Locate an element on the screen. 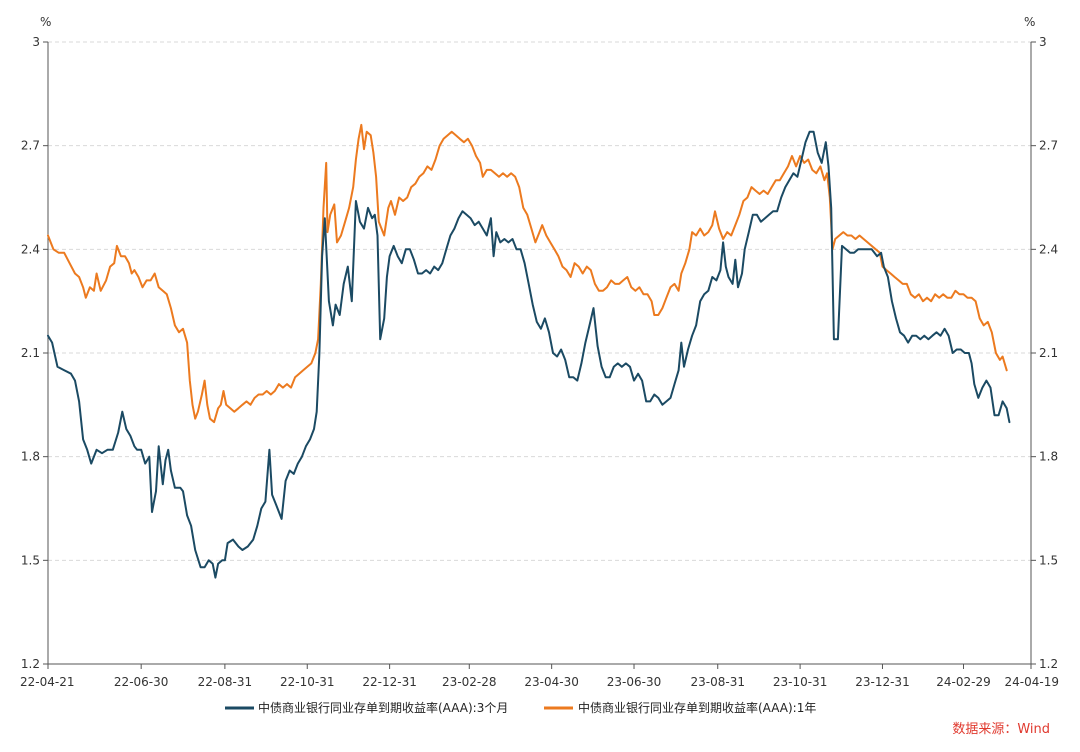 This screenshot has height=752, width=1080. left-tick-label-3: 2.1 is located at coordinates (30, 353).